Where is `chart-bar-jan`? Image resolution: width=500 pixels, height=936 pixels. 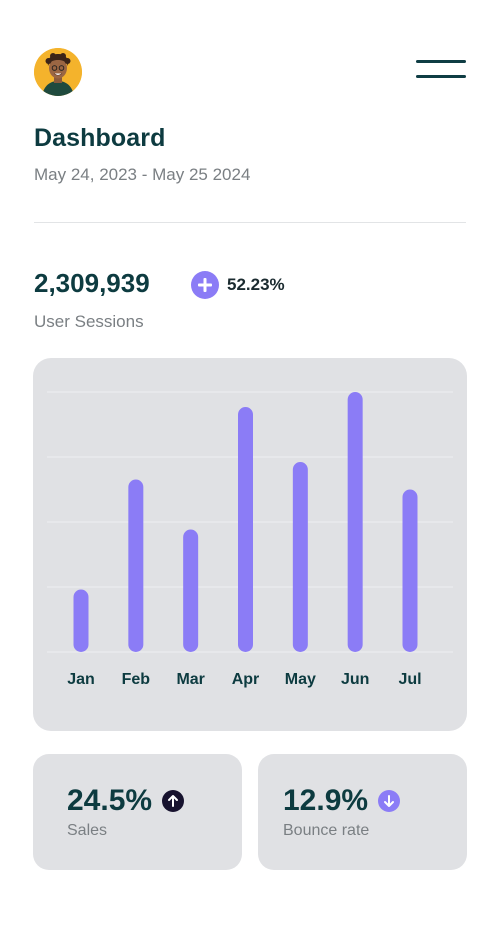 chart-bar-jan is located at coordinates (81, 621).